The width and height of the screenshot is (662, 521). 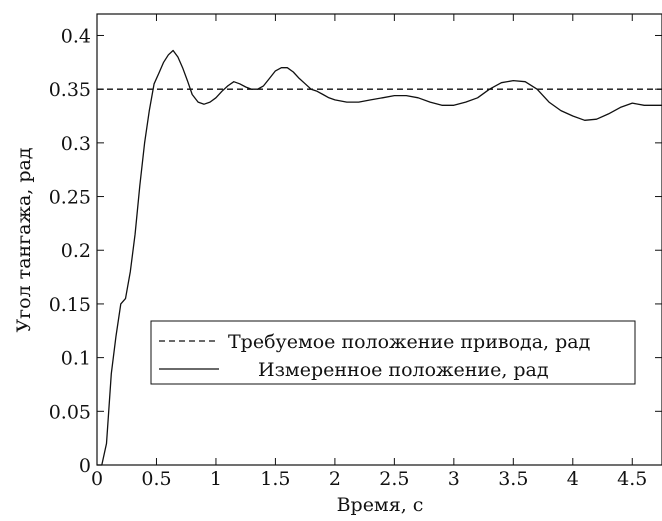 What do you see at coordinates (409, 342) in the screenshot?
I see `legend-label-required: Требуемое положение привода, рад` at bounding box center [409, 342].